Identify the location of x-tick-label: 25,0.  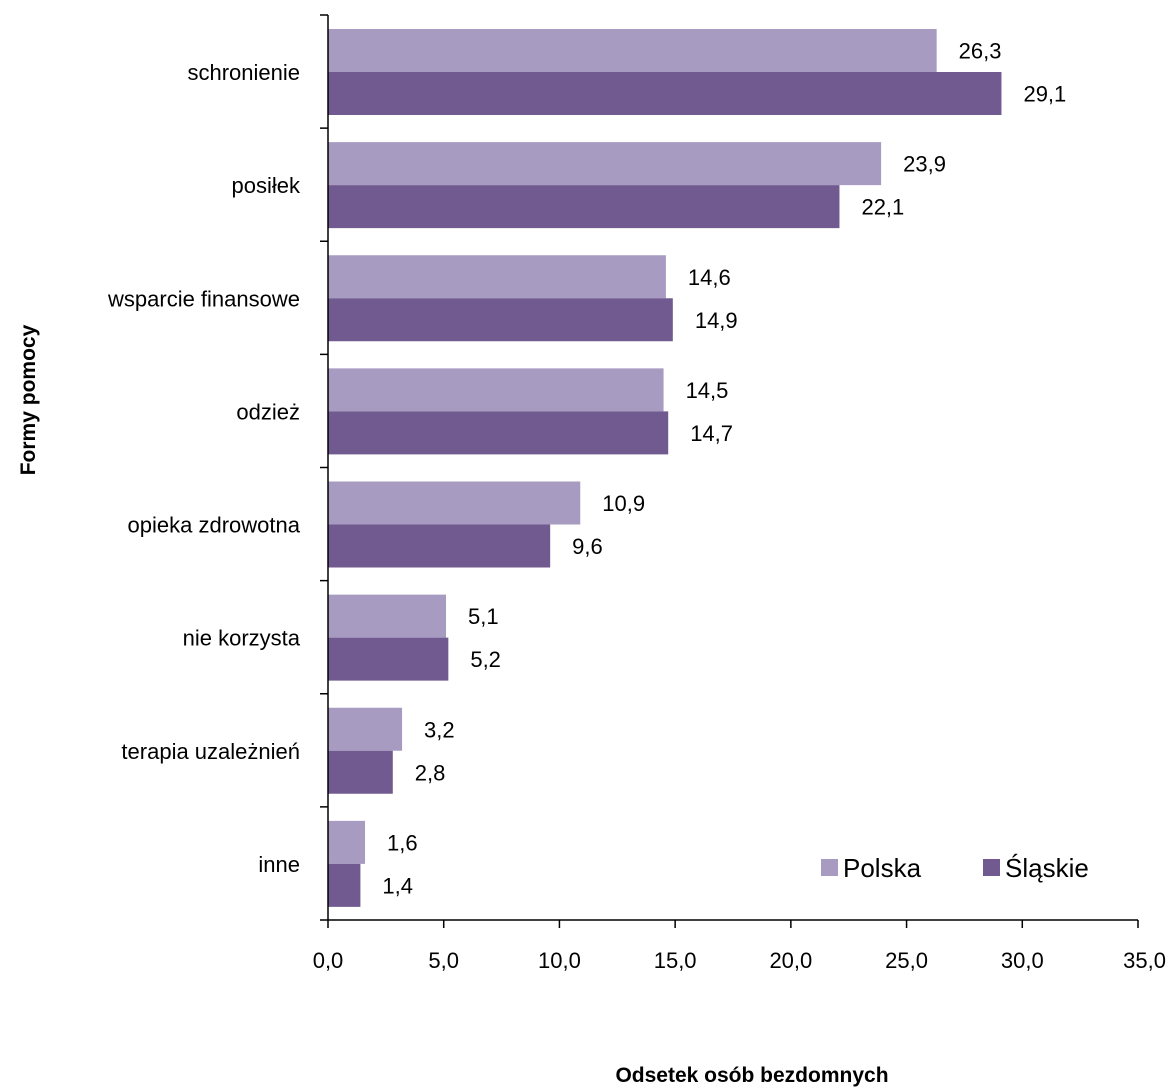
(906, 960).